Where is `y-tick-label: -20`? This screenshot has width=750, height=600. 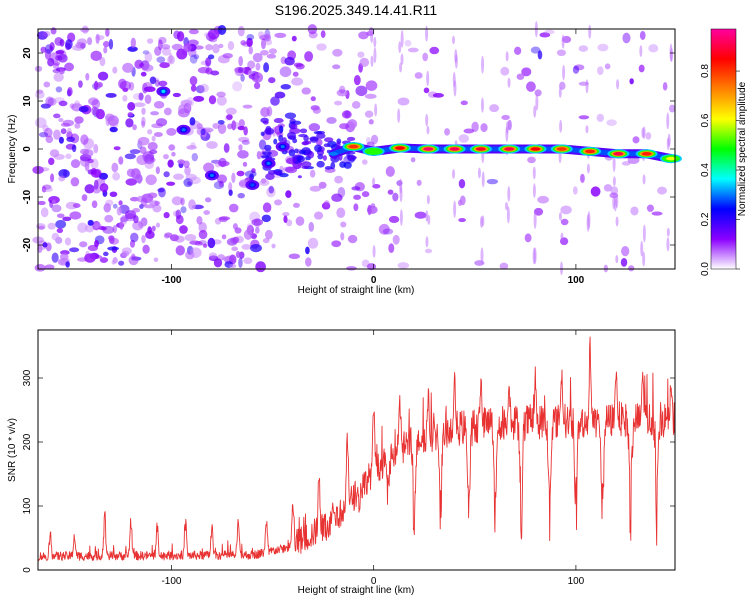
y-tick-label: -20 is located at coordinates (27, 244).